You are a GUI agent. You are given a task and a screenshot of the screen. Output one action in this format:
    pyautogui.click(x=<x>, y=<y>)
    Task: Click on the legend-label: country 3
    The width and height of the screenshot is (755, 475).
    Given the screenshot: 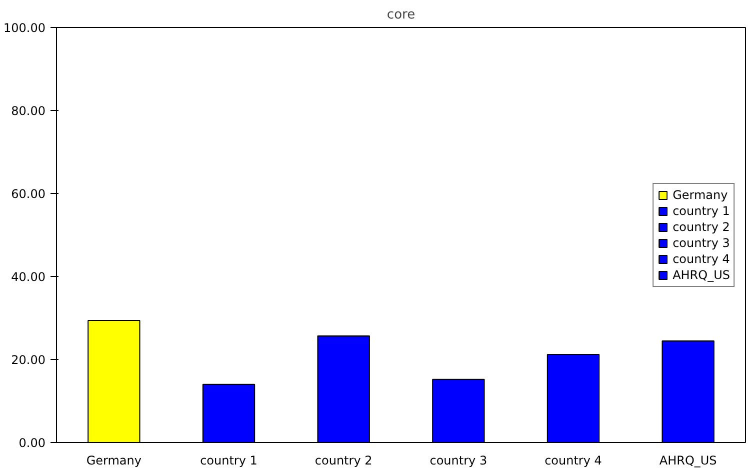 What is the action you would take?
    pyautogui.click(x=701, y=243)
    